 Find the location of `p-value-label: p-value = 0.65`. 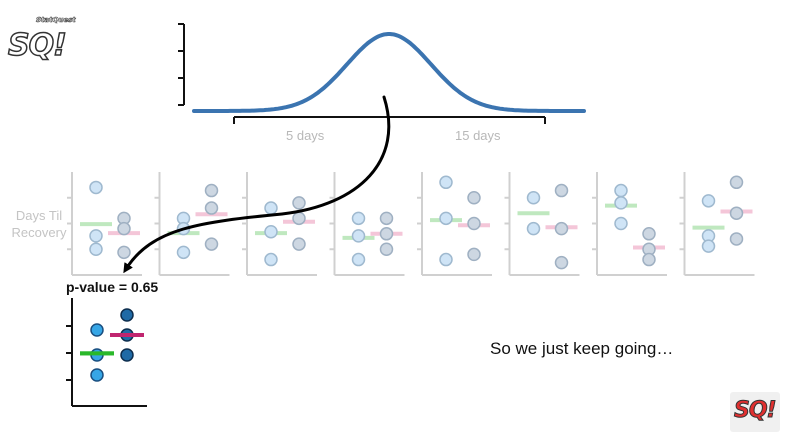

p-value-label: p-value = 0.65 is located at coordinates (112, 287).